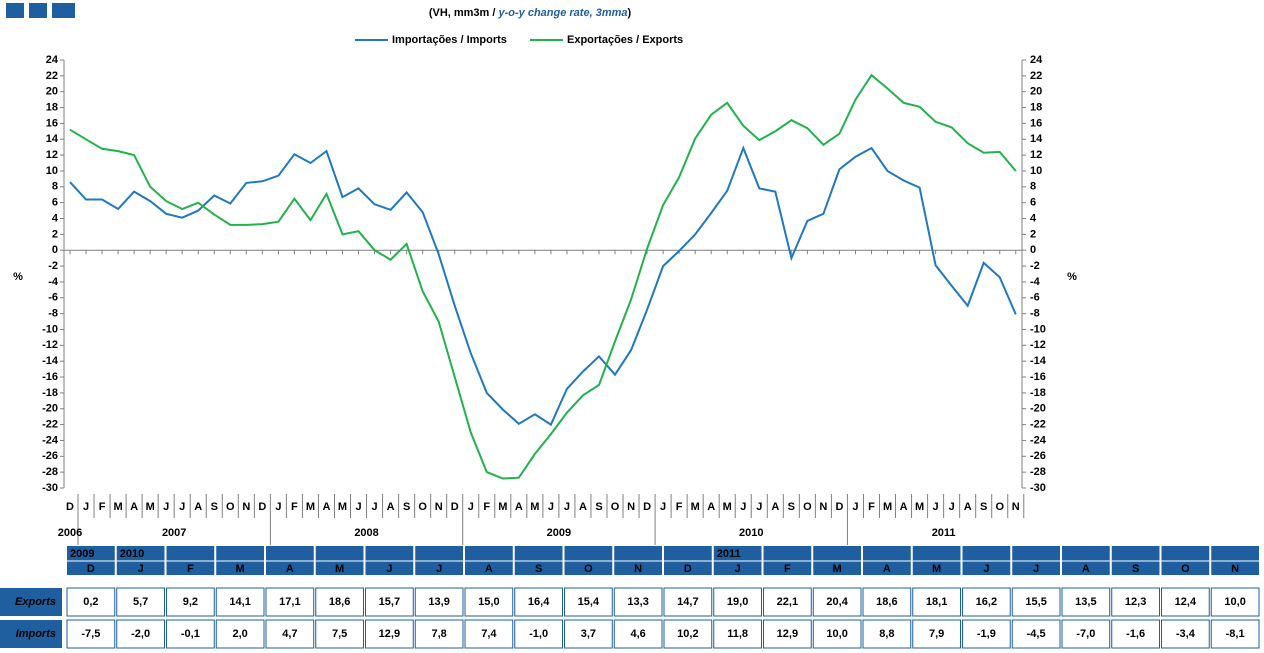 The height and width of the screenshot is (653, 1264). Describe the element at coordinates (52, 60) in the screenshot. I see `y-tick-label: 24` at that location.